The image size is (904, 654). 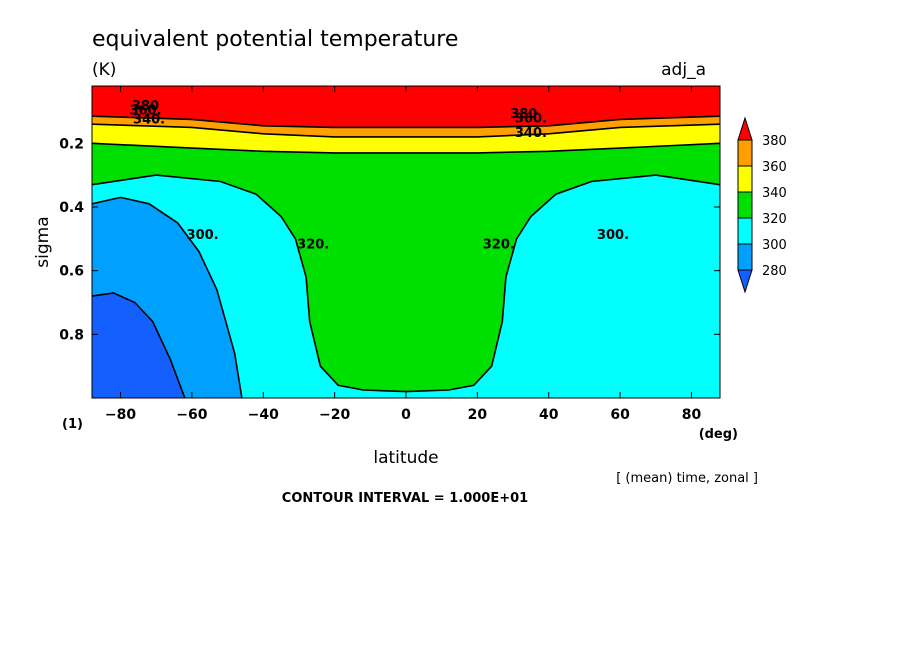 I want to click on x-tick-label: 40, so click(x=549, y=415).